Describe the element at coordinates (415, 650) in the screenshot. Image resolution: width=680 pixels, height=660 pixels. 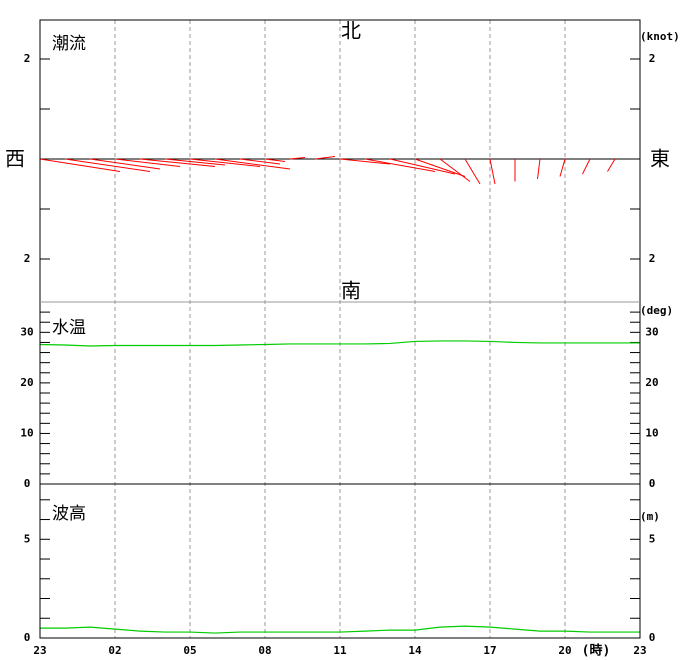
I see `x-tick-label: 14` at that location.